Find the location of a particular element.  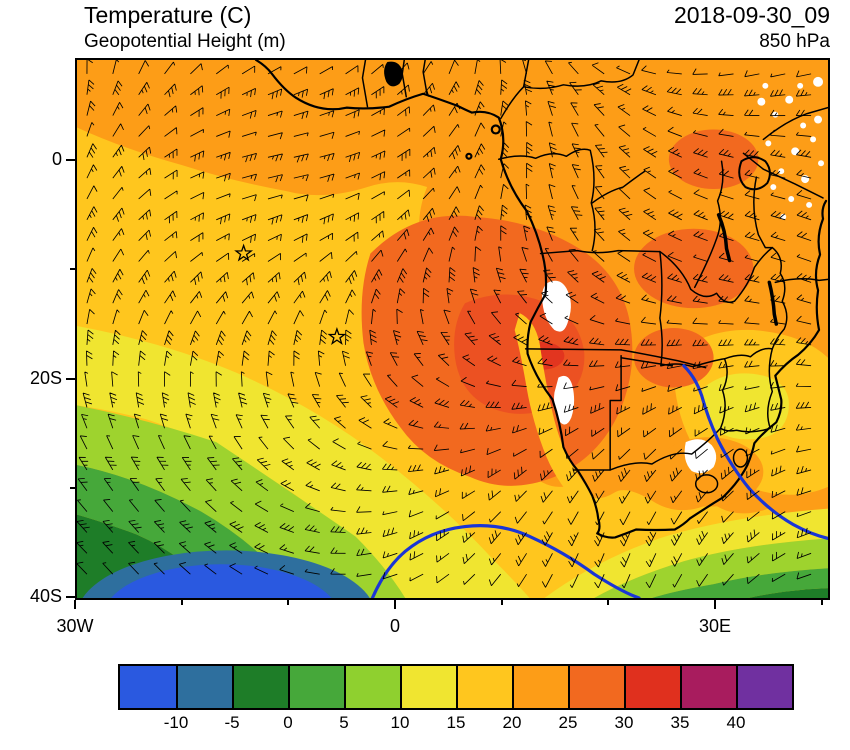

colorbar-tick-label: 30 is located at coordinates (624, 722).